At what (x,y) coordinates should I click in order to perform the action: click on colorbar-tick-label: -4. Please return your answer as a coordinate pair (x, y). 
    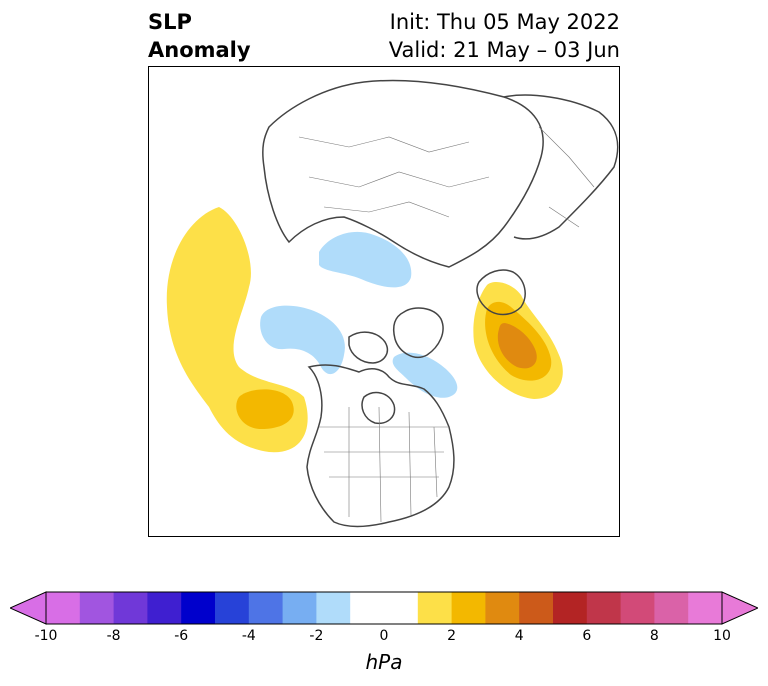
    Looking at the image, I should click on (248, 636).